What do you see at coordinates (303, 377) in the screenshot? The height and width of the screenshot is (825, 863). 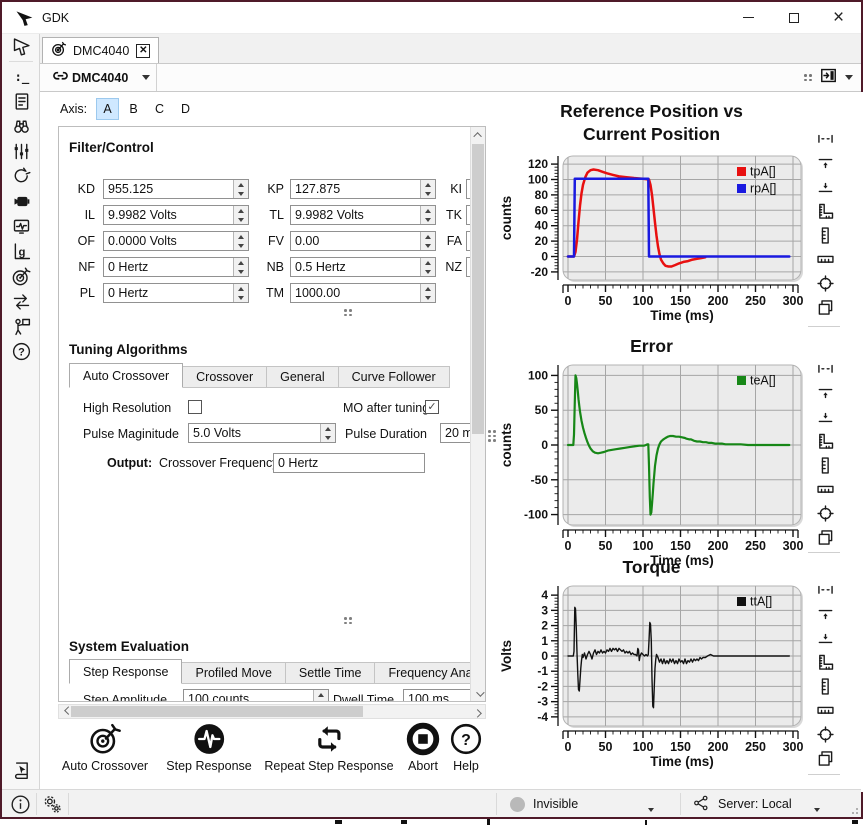 I see `tuning-tab-general: General` at bounding box center [303, 377].